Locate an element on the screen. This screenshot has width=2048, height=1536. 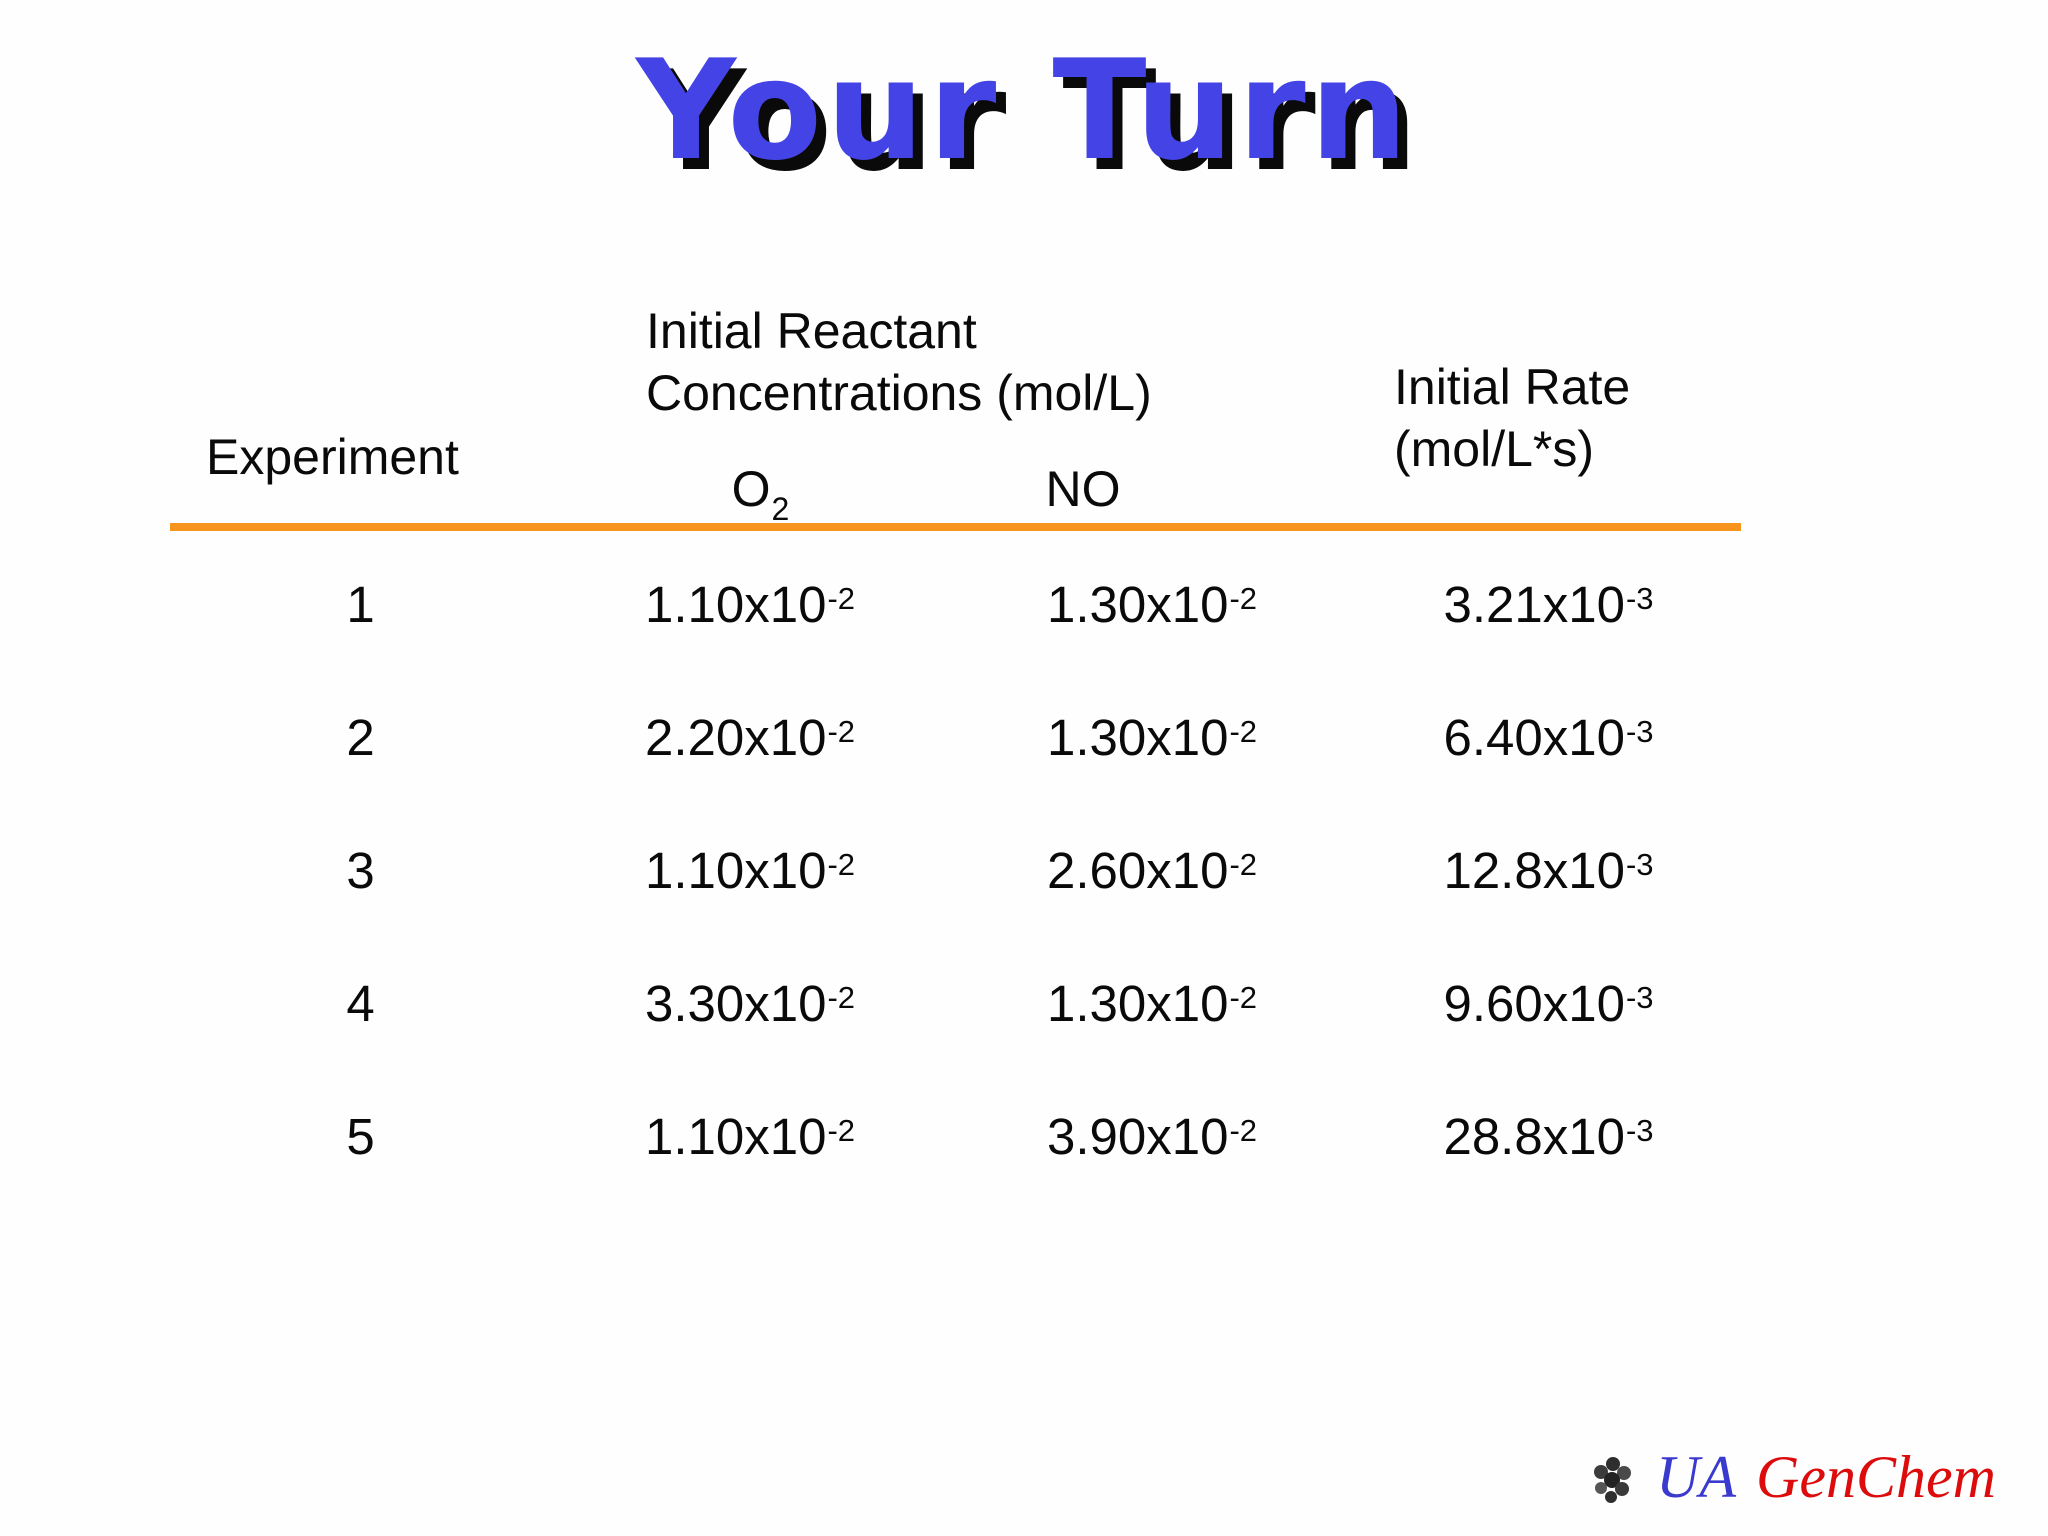
column-header-o2: O2 is located at coordinates (760, 492).